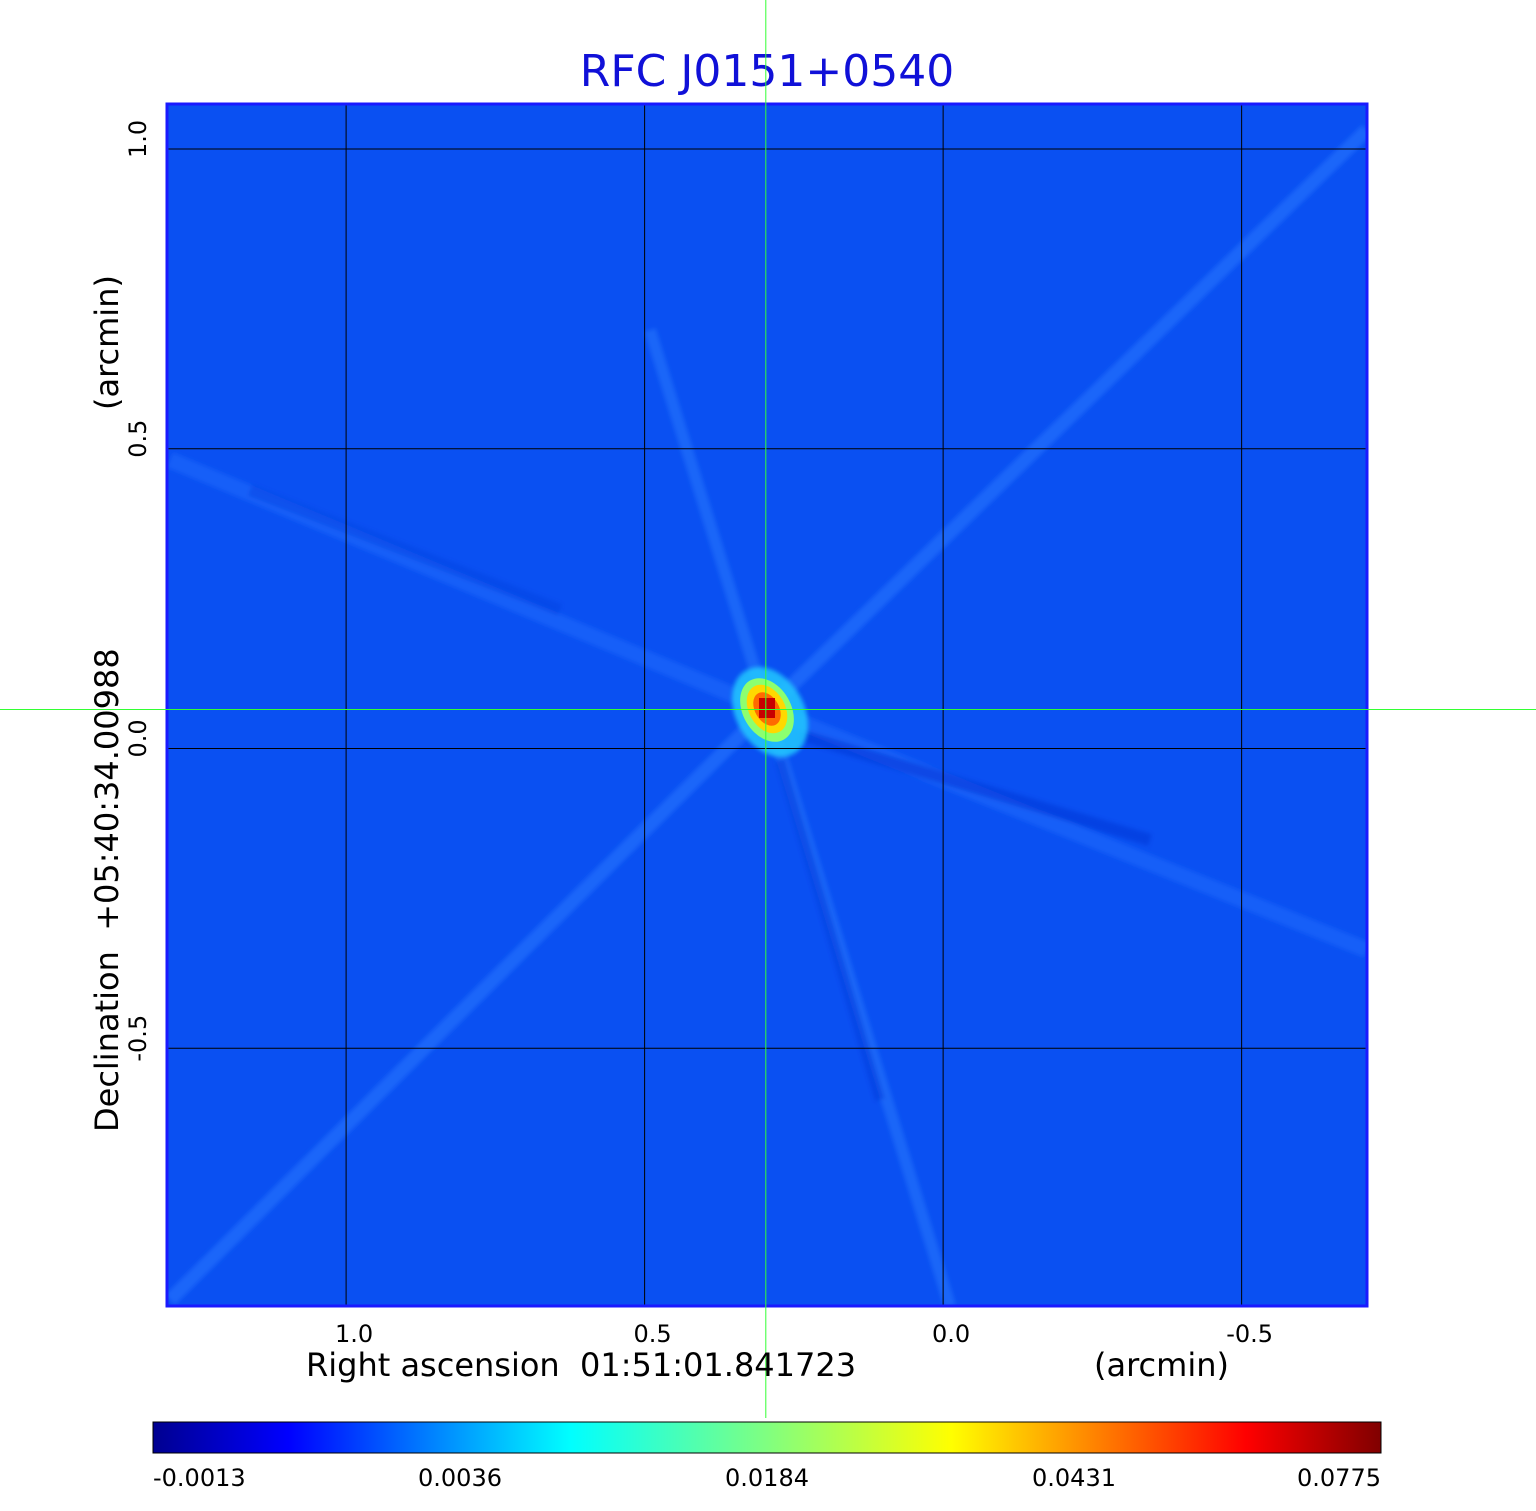  I want to click on peak-core, so click(767, 708).